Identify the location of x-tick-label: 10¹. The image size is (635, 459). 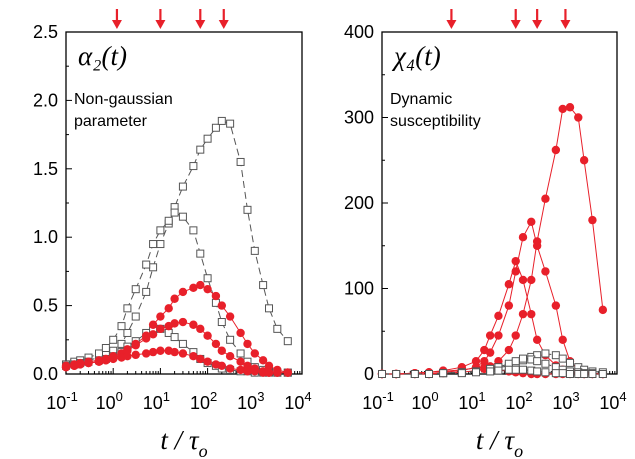
(471, 401).